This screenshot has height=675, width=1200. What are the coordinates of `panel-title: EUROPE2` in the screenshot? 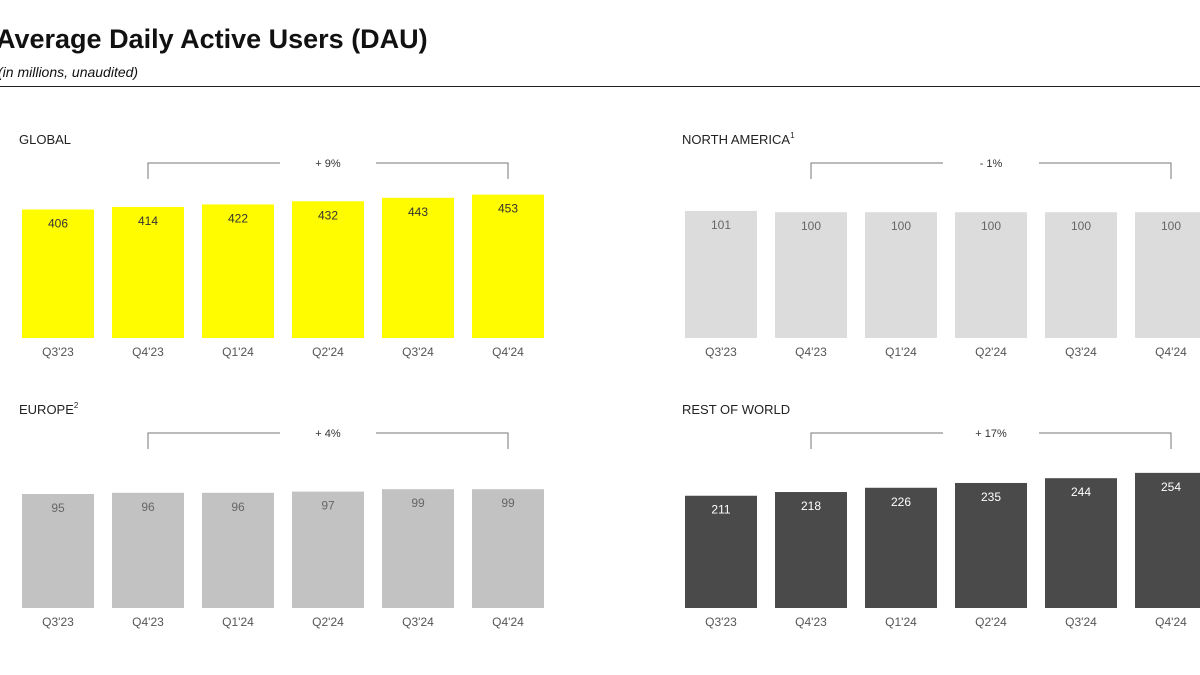 It's located at (49, 409).